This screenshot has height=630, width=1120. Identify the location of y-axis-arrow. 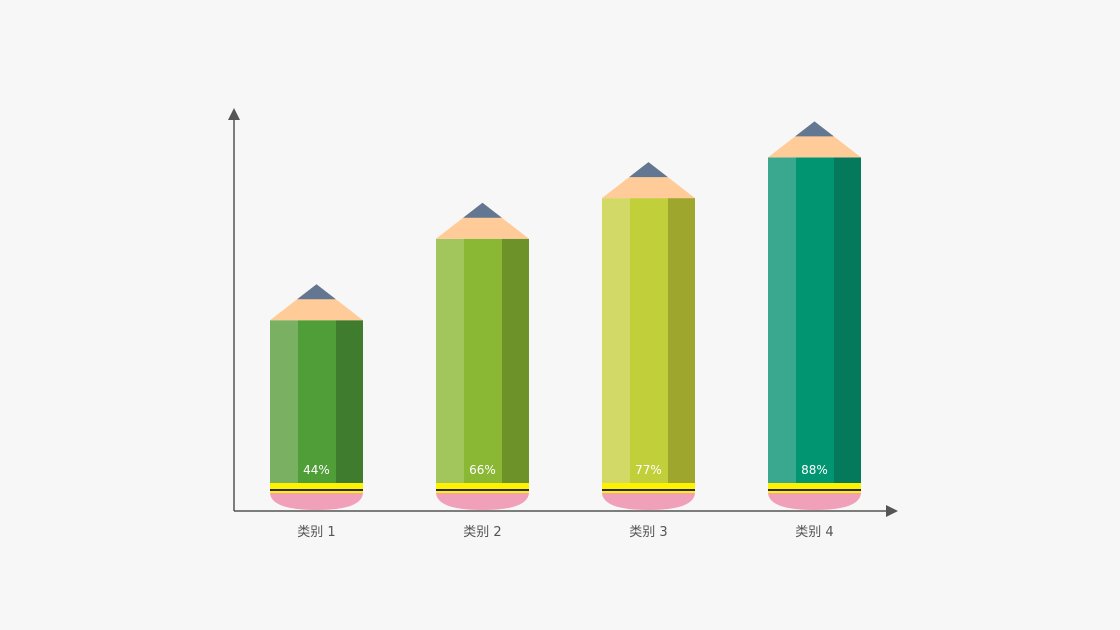
(234, 114).